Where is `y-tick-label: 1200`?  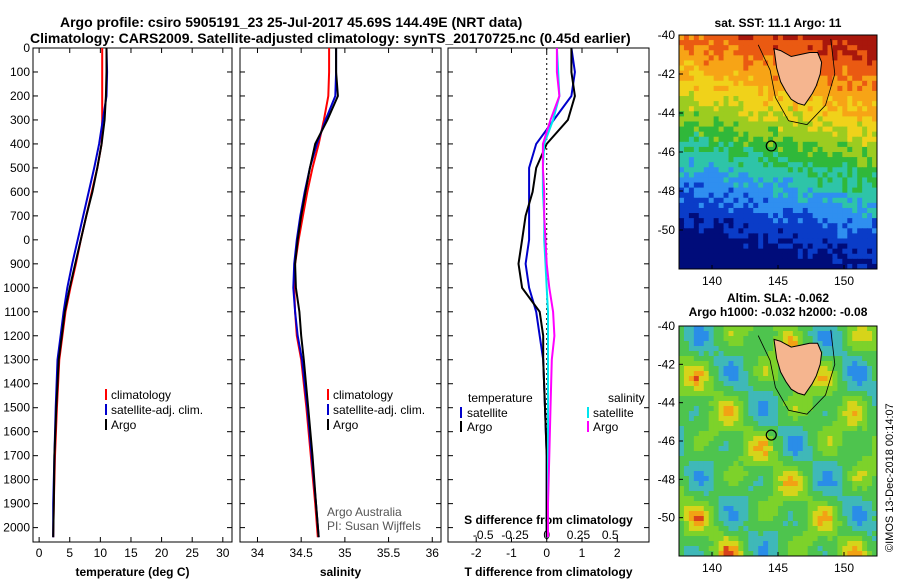
y-tick-label: 1200 is located at coordinates (16, 336).